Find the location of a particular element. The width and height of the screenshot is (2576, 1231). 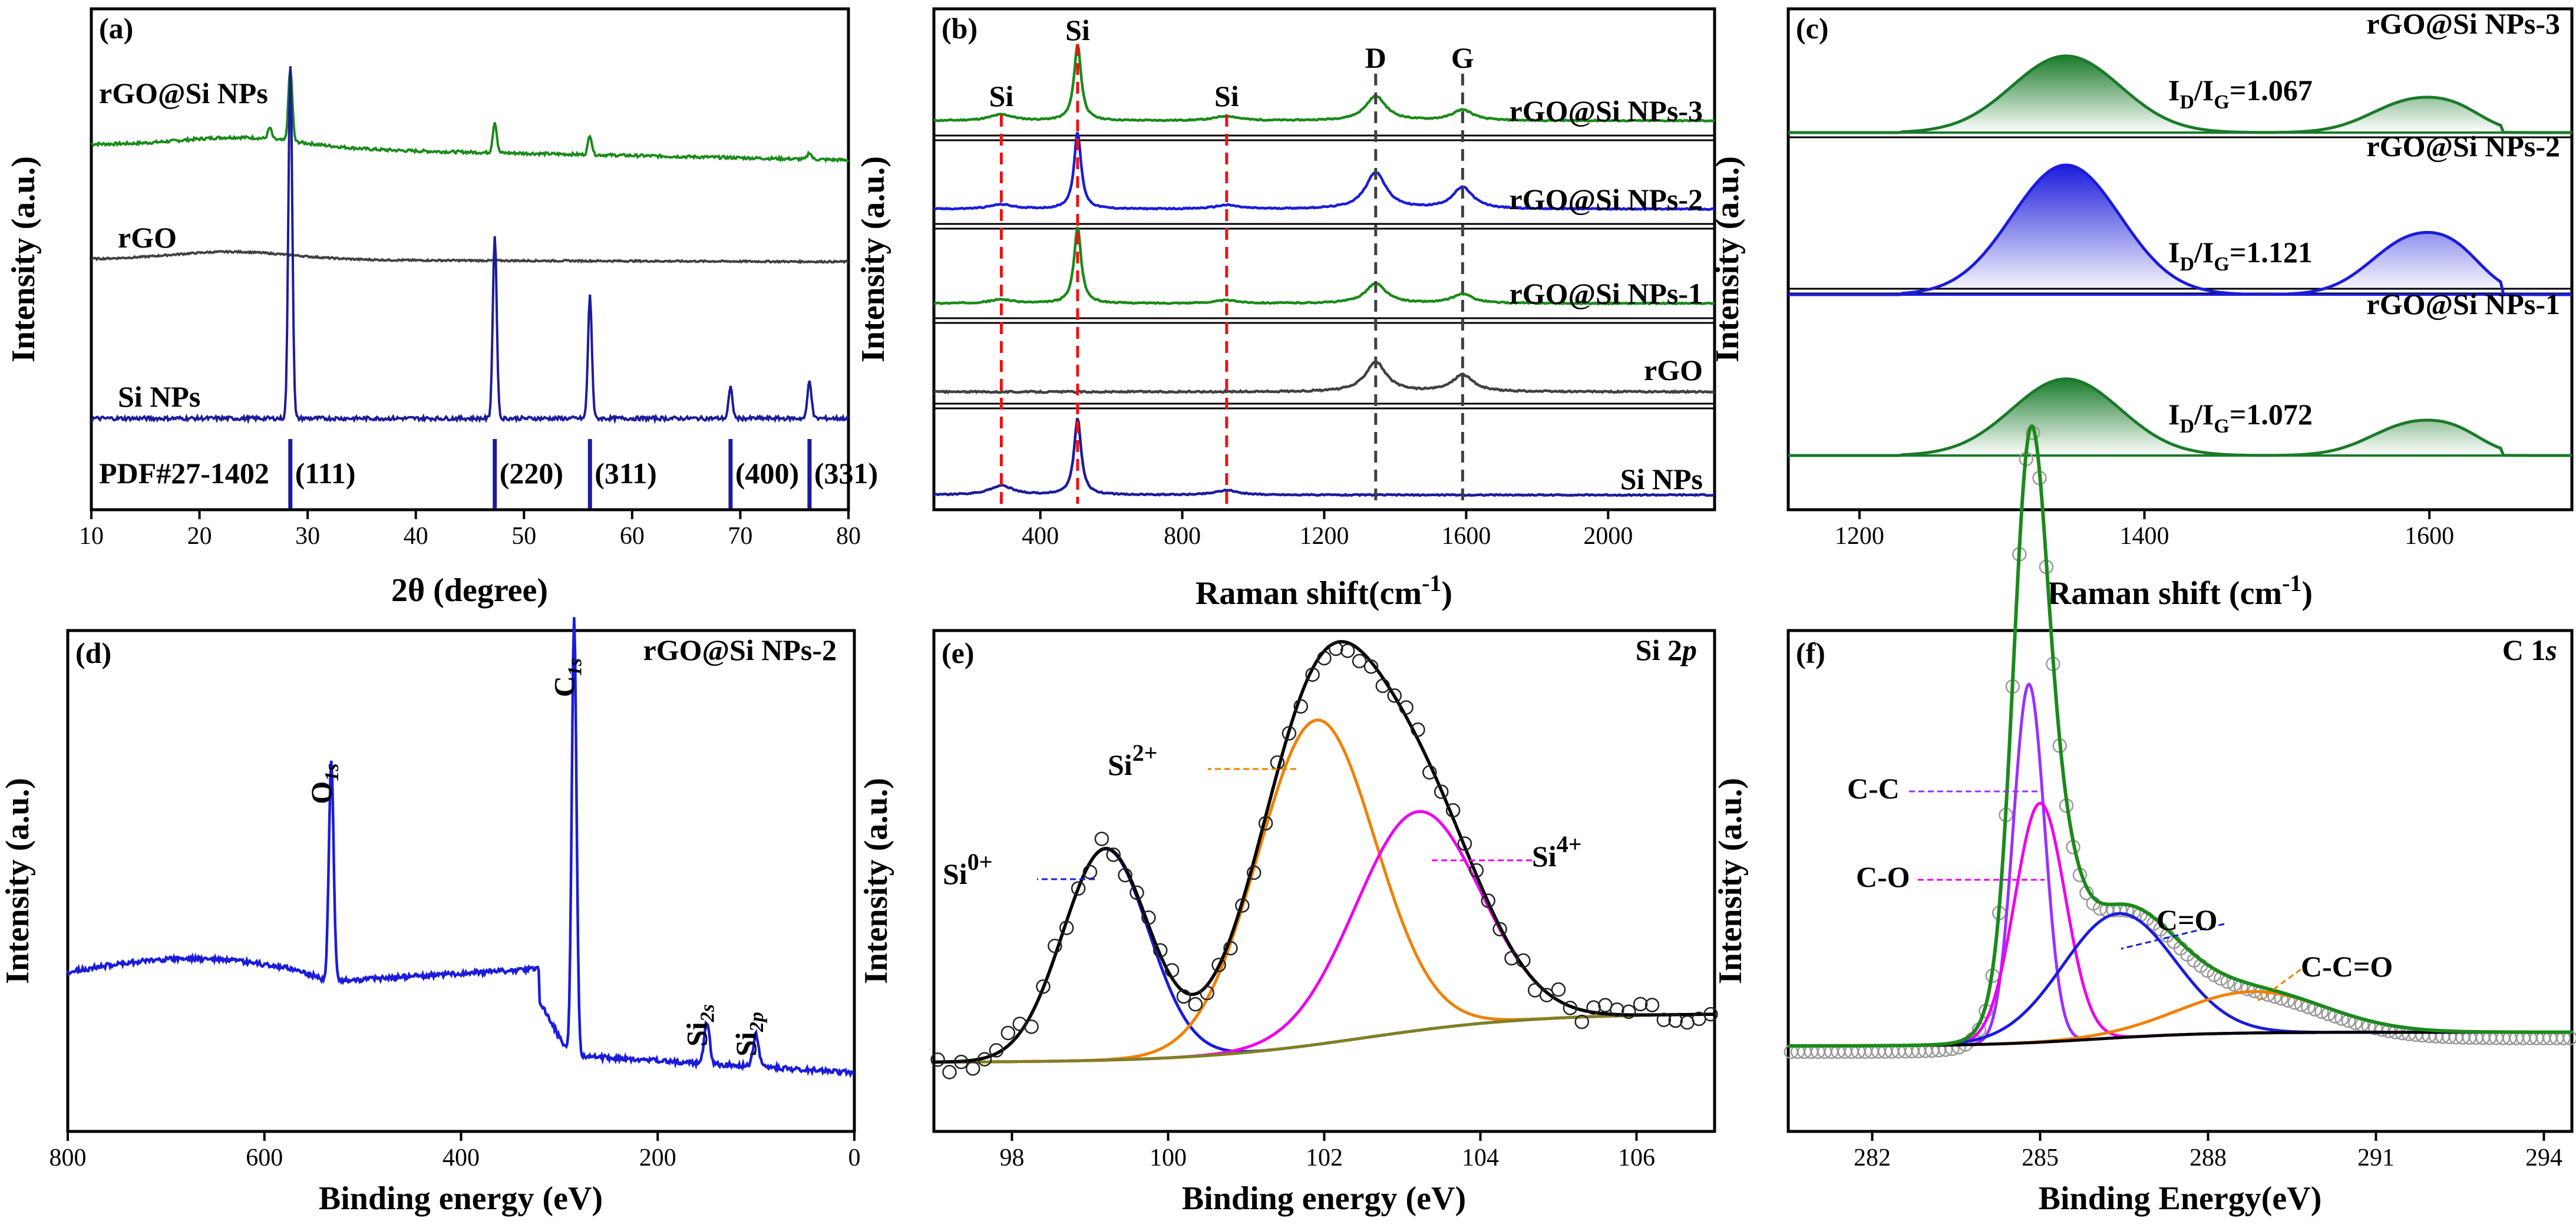

series-label-rgo-si: rGO@Si NPs is located at coordinates (183, 93).